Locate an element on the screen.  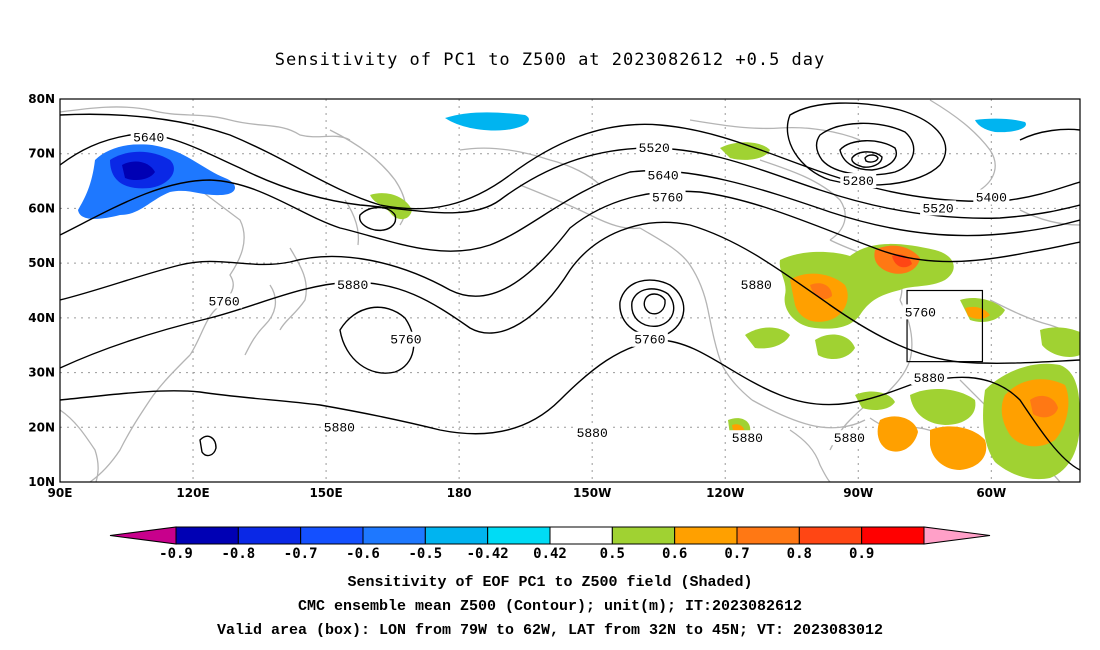
lat-label: 10N is located at coordinates (41, 482).